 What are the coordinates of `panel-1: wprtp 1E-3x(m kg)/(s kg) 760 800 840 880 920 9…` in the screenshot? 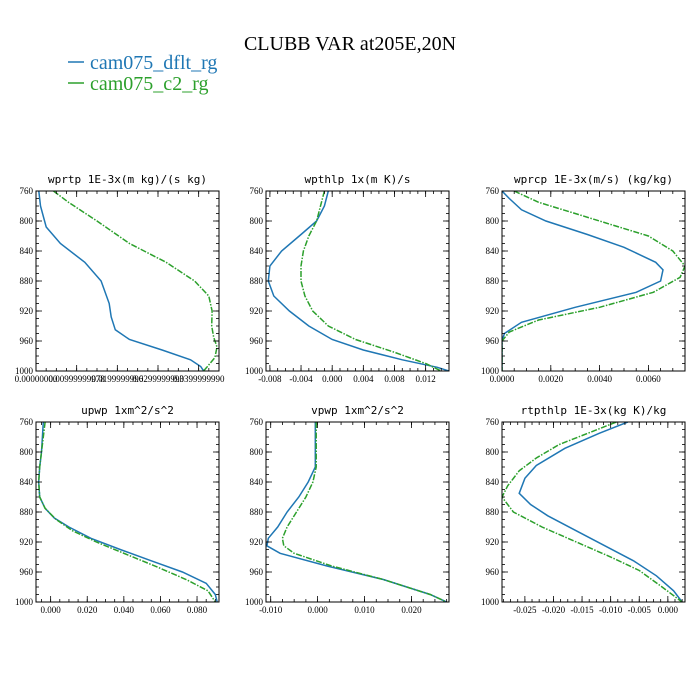 It's located at (120, 278).